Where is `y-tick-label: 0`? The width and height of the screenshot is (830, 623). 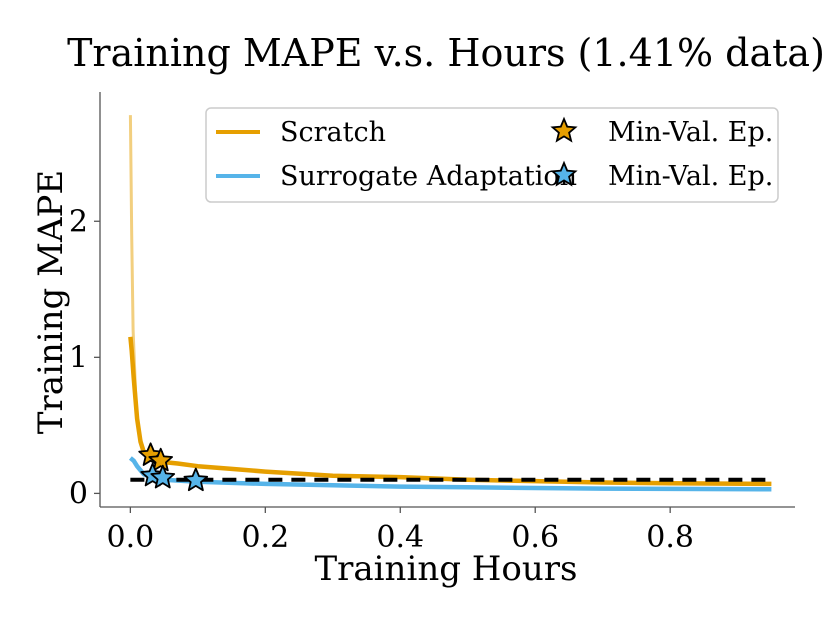 y-tick-label: 0 is located at coordinates (78, 493).